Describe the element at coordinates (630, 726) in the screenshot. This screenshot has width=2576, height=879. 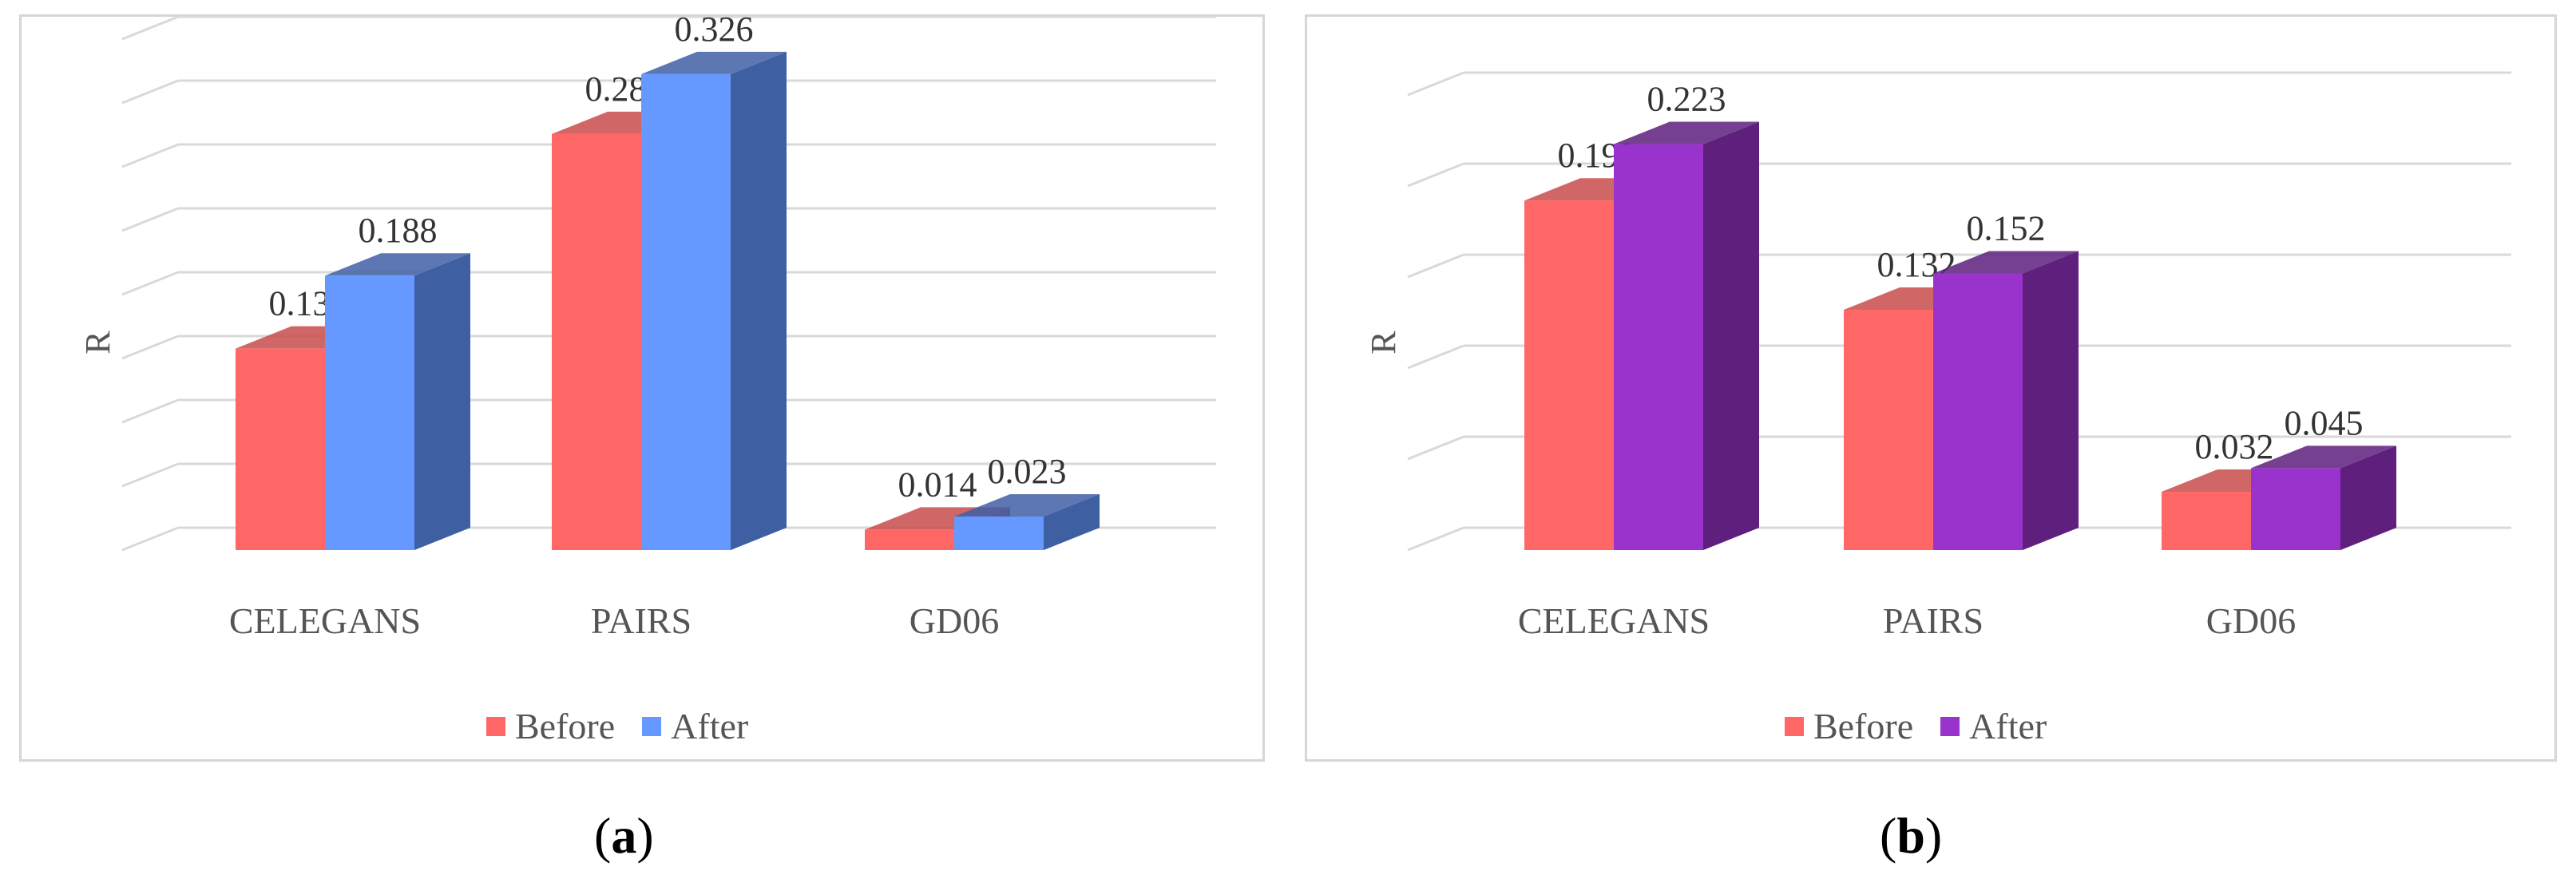
I see `legend-a: Before After` at that location.